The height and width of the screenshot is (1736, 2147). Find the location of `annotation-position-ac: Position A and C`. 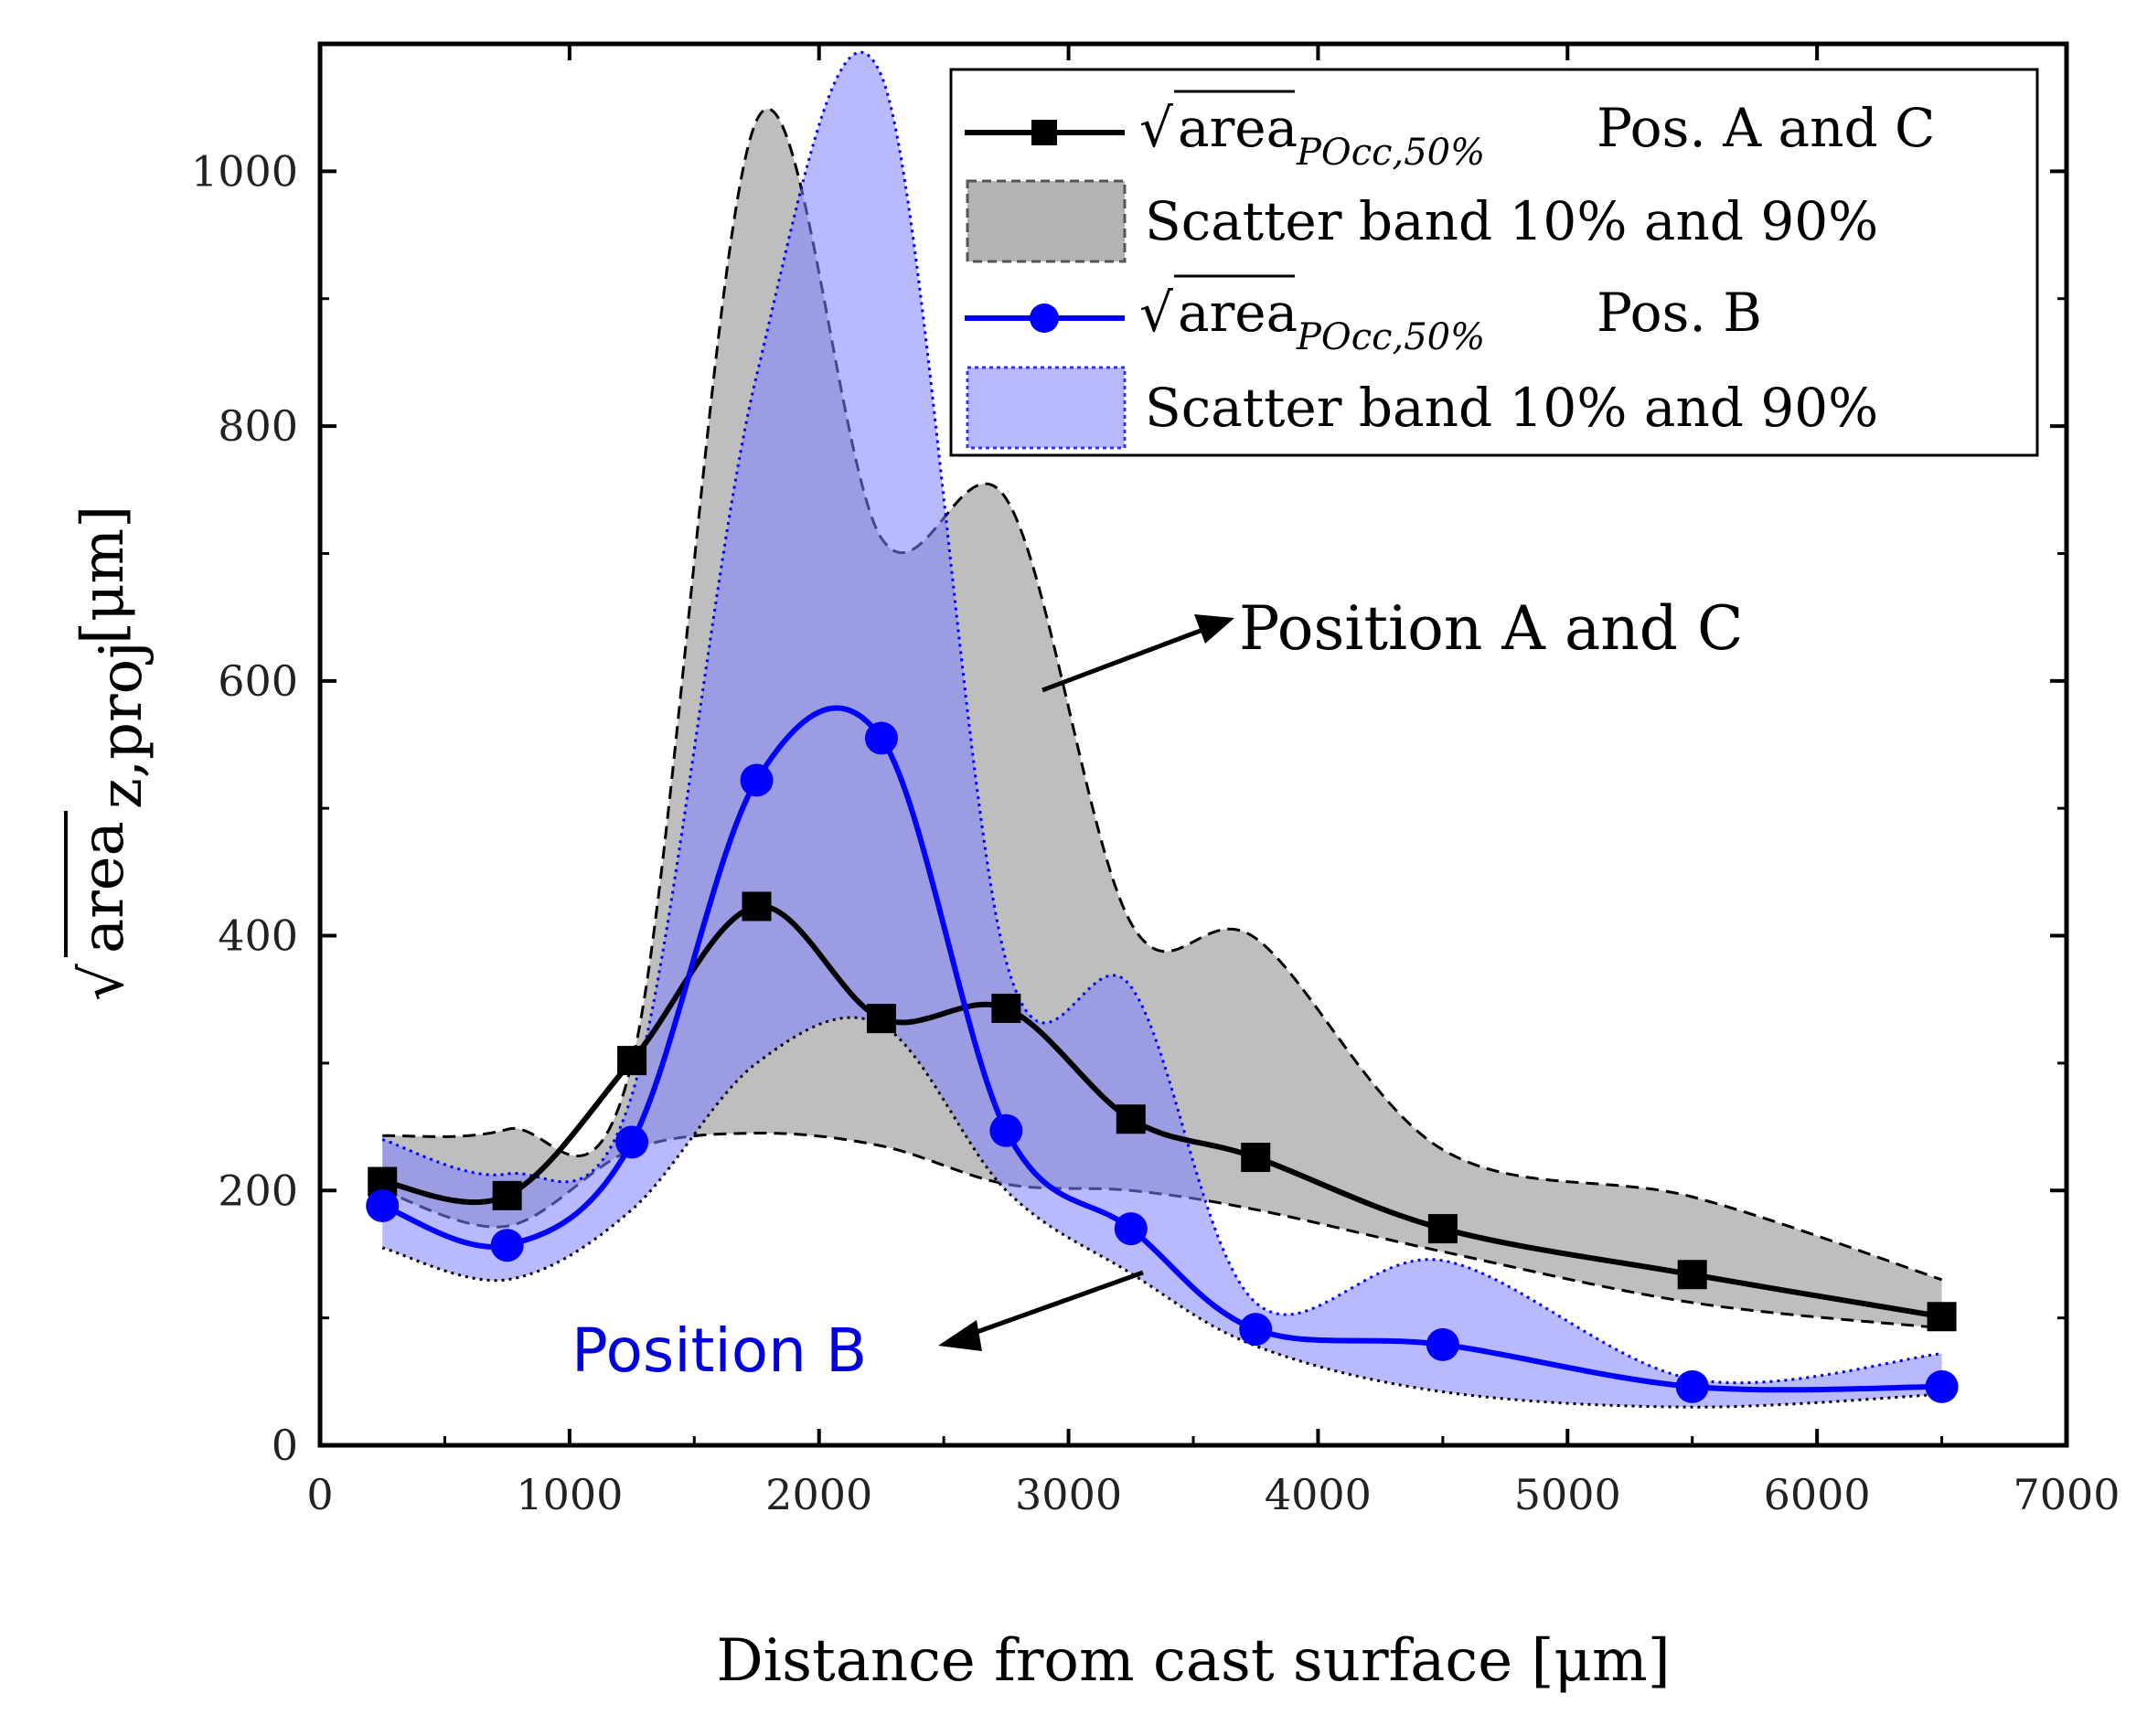

annotation-position-ac: Position A and C is located at coordinates (1392, 643).